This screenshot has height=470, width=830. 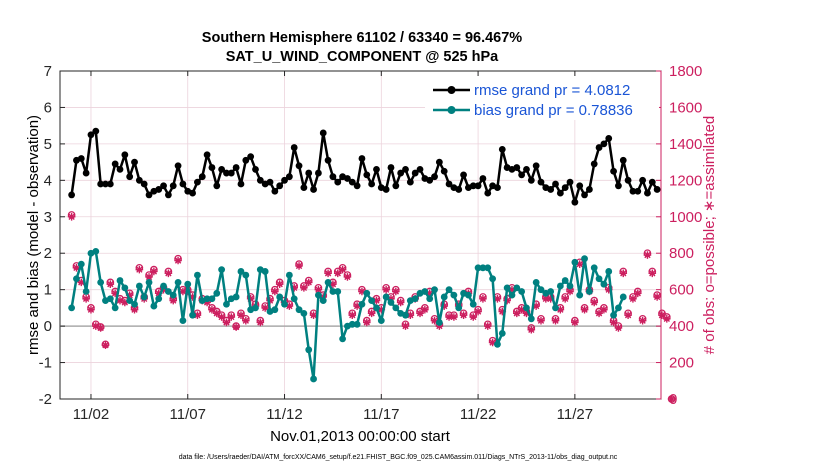 What do you see at coordinates (91, 414) in the screenshot?
I see `x-tick-label: 11/02` at bounding box center [91, 414].